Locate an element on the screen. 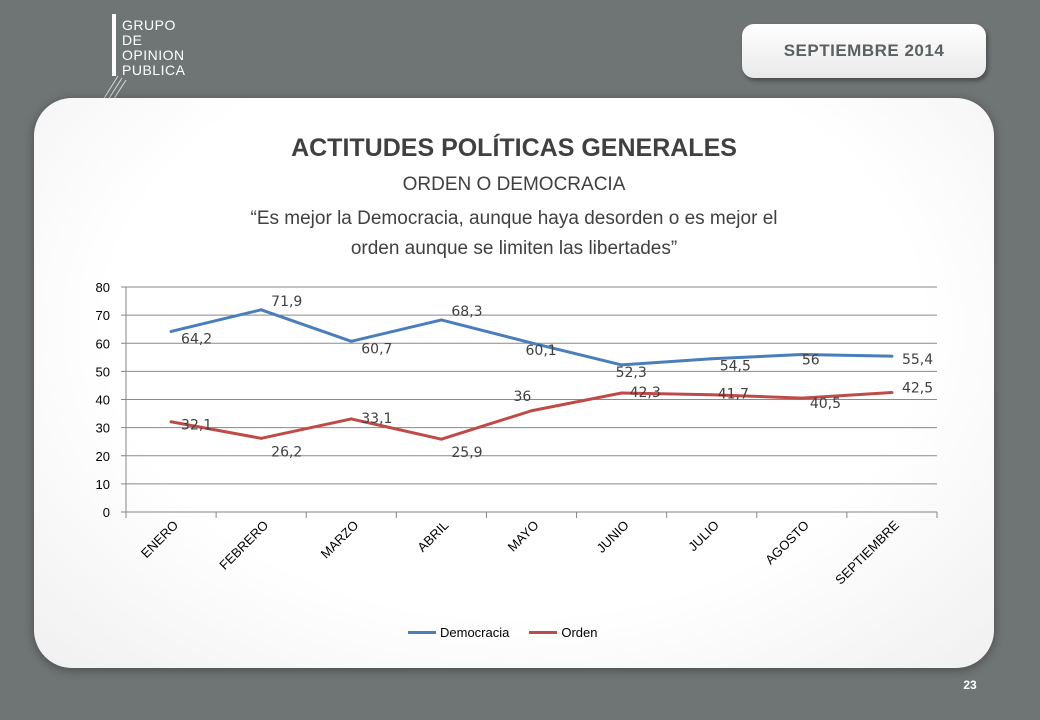 This screenshot has height=720, width=1040. x-tick-label: ENERO is located at coordinates (159, 539).